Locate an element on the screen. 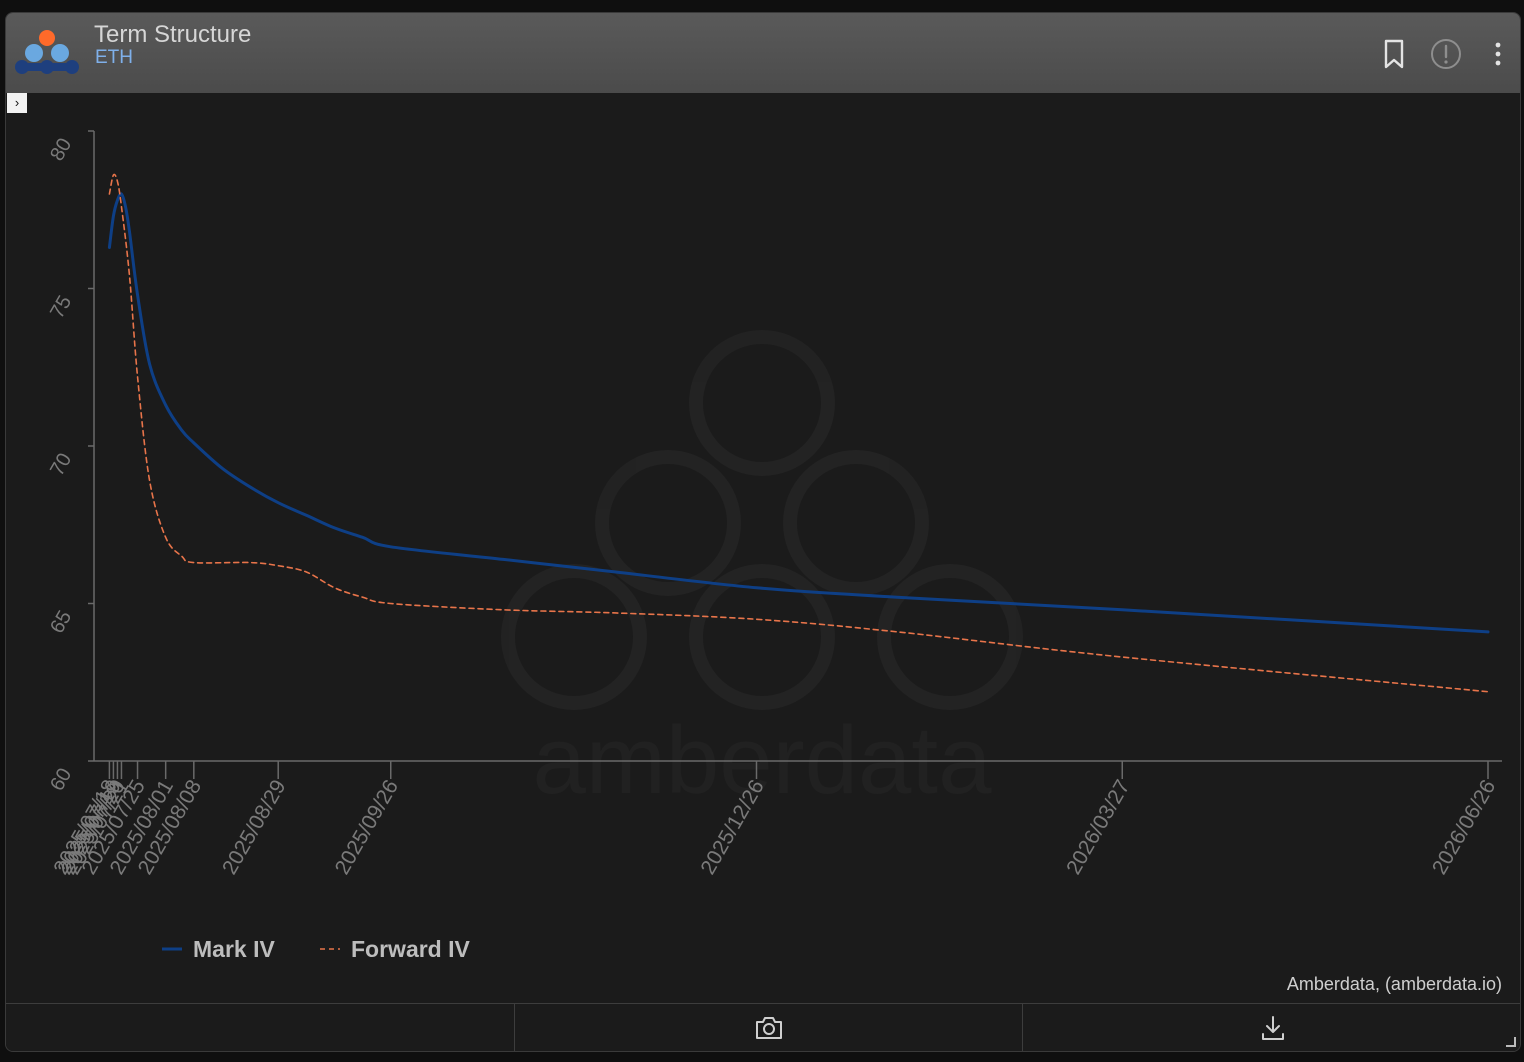  download-icon is located at coordinates (1272, 1028).